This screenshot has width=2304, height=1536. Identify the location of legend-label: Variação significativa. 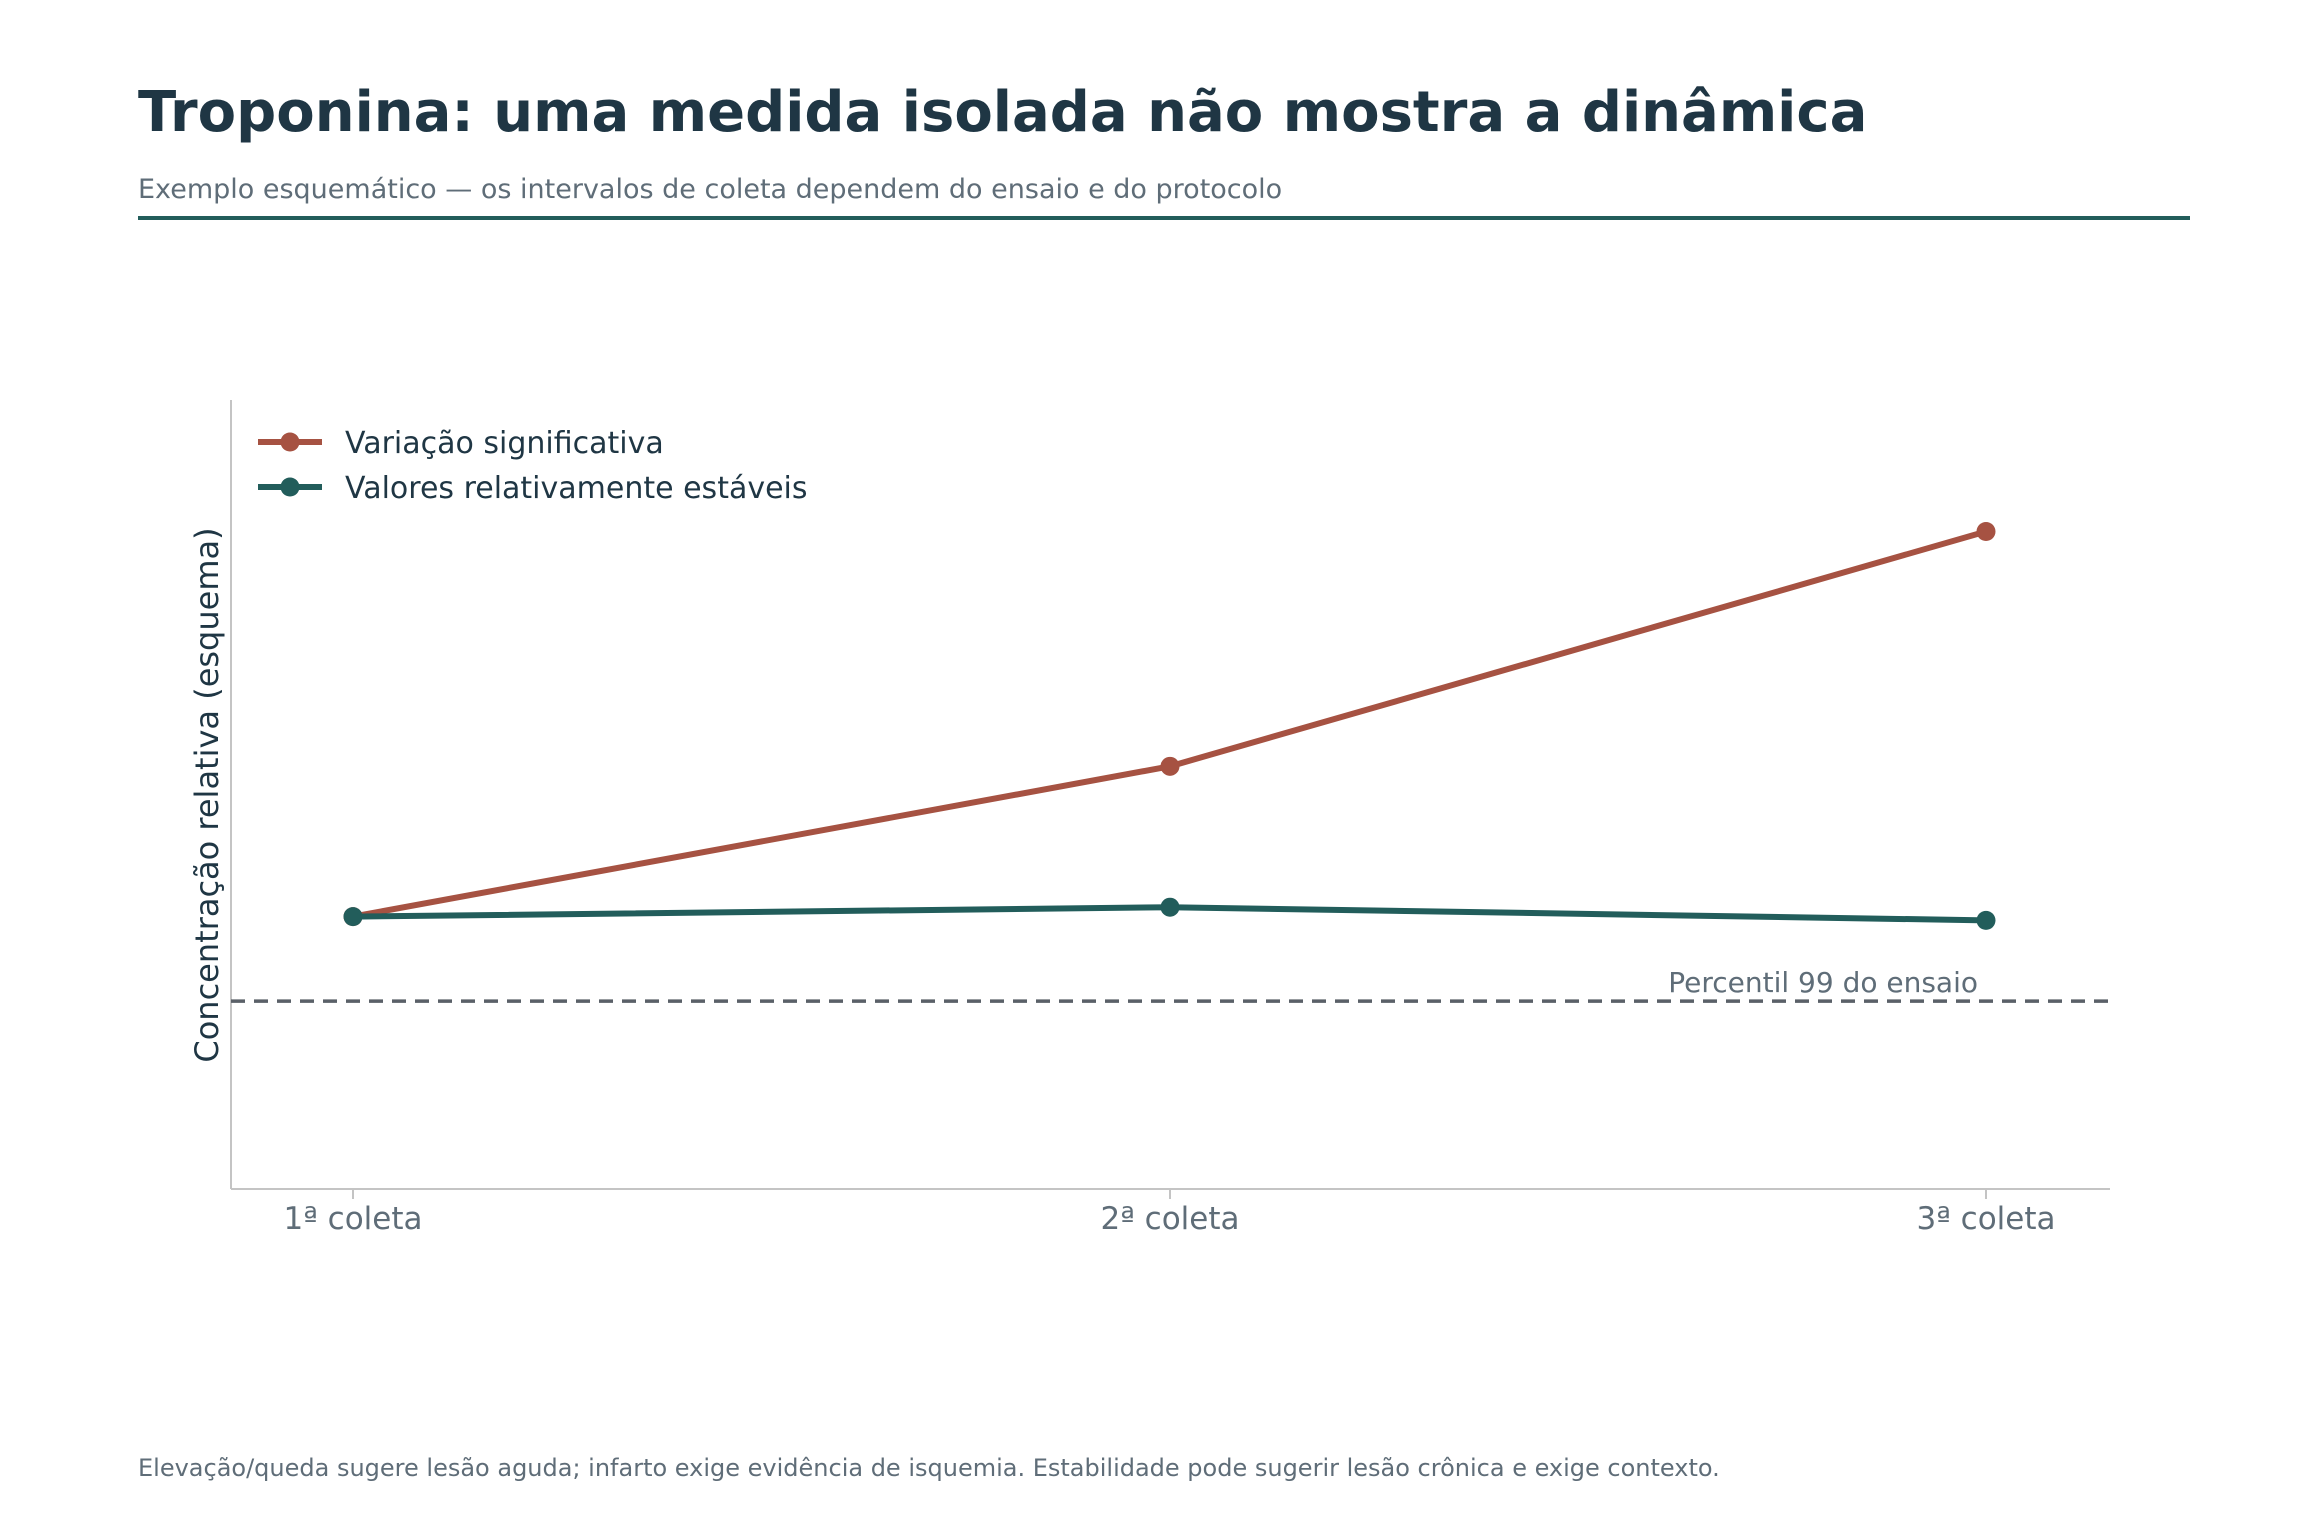
(504, 443).